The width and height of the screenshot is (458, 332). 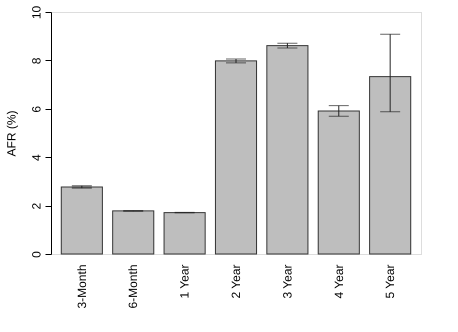 What do you see at coordinates (185, 281) in the screenshot?
I see `x-tick-label: 1 Year` at bounding box center [185, 281].